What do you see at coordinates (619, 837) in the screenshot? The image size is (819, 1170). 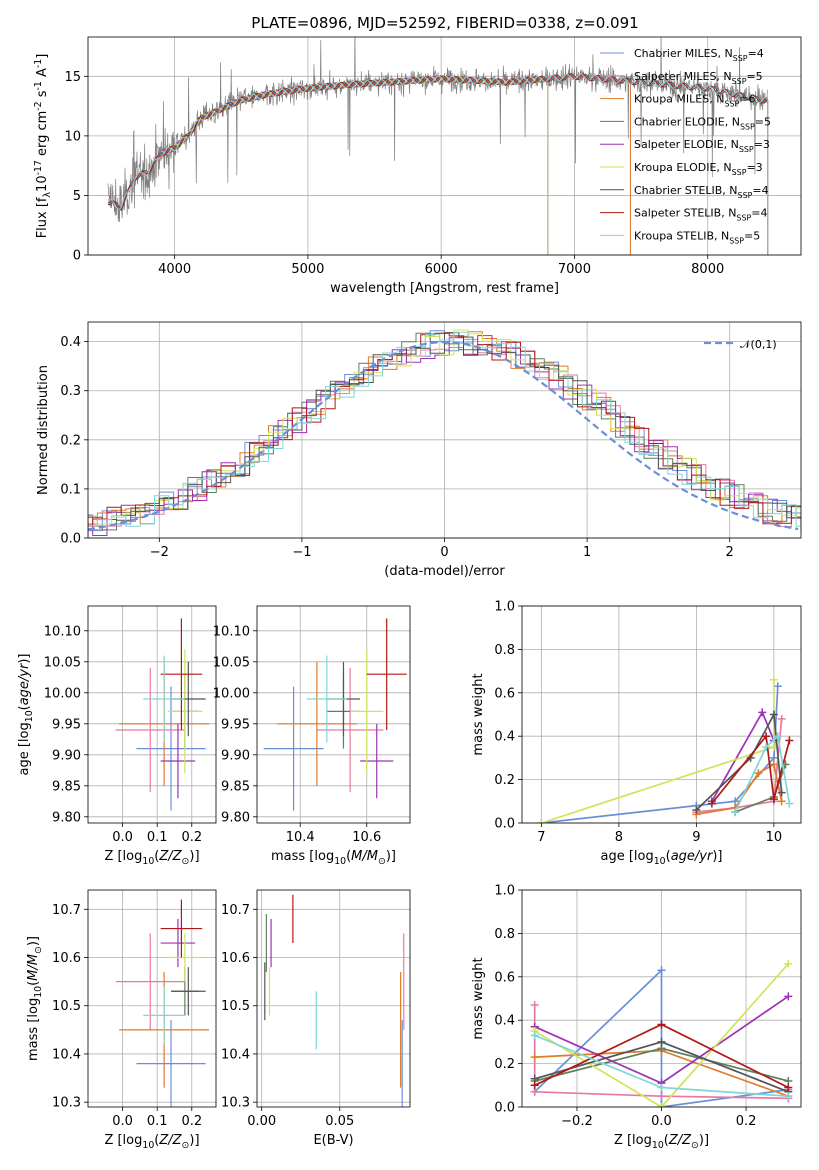 I see `x-tick-label: 8` at bounding box center [619, 837].